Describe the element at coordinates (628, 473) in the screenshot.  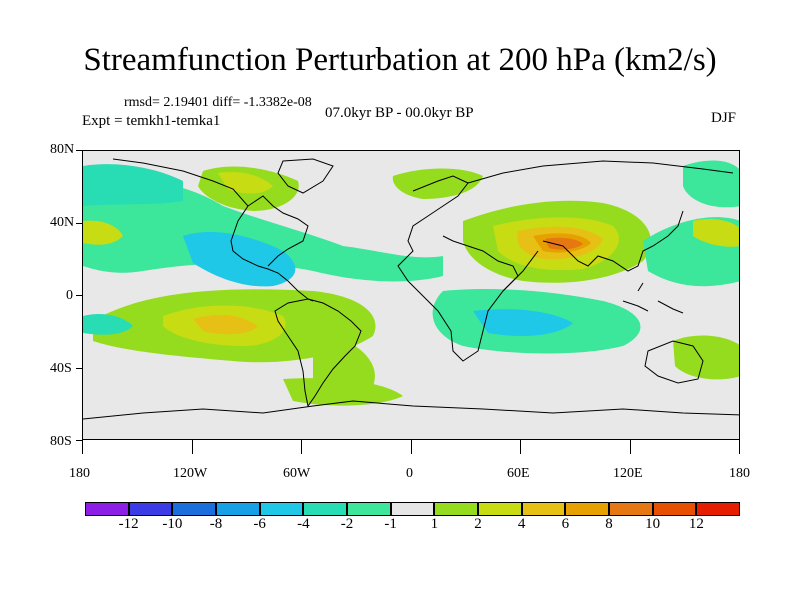
I see `lon-label: 120E` at that location.